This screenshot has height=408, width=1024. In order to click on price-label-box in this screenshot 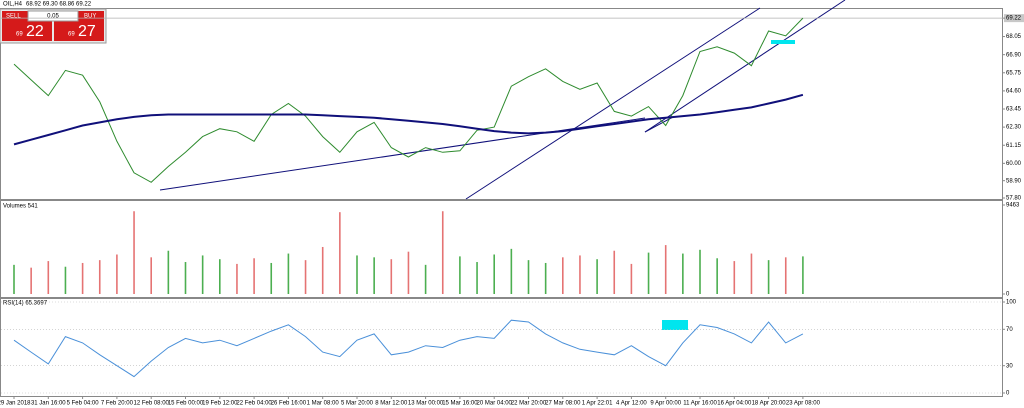, I will do `click(1014, 18)`.